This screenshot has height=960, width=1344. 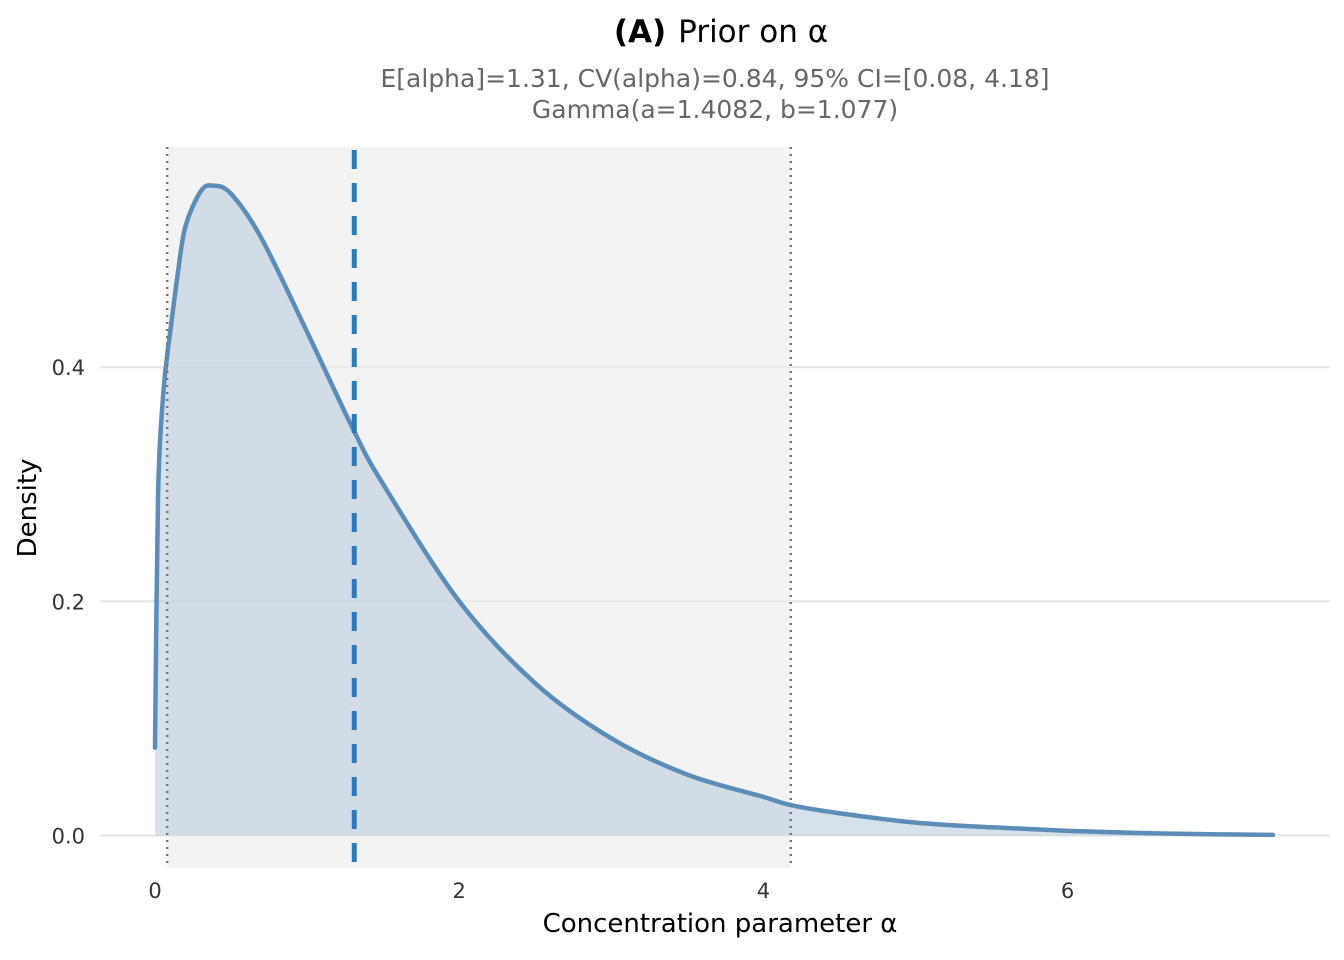 I want to click on y-tick-label-2: 0.4, so click(x=68, y=368).